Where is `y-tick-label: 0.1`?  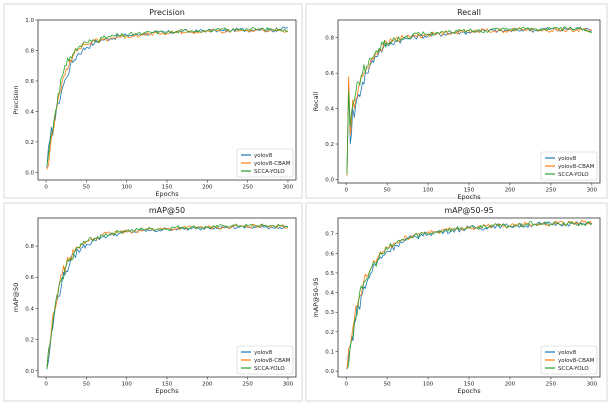
y-tick-label: 0.1 is located at coordinates (329, 352).